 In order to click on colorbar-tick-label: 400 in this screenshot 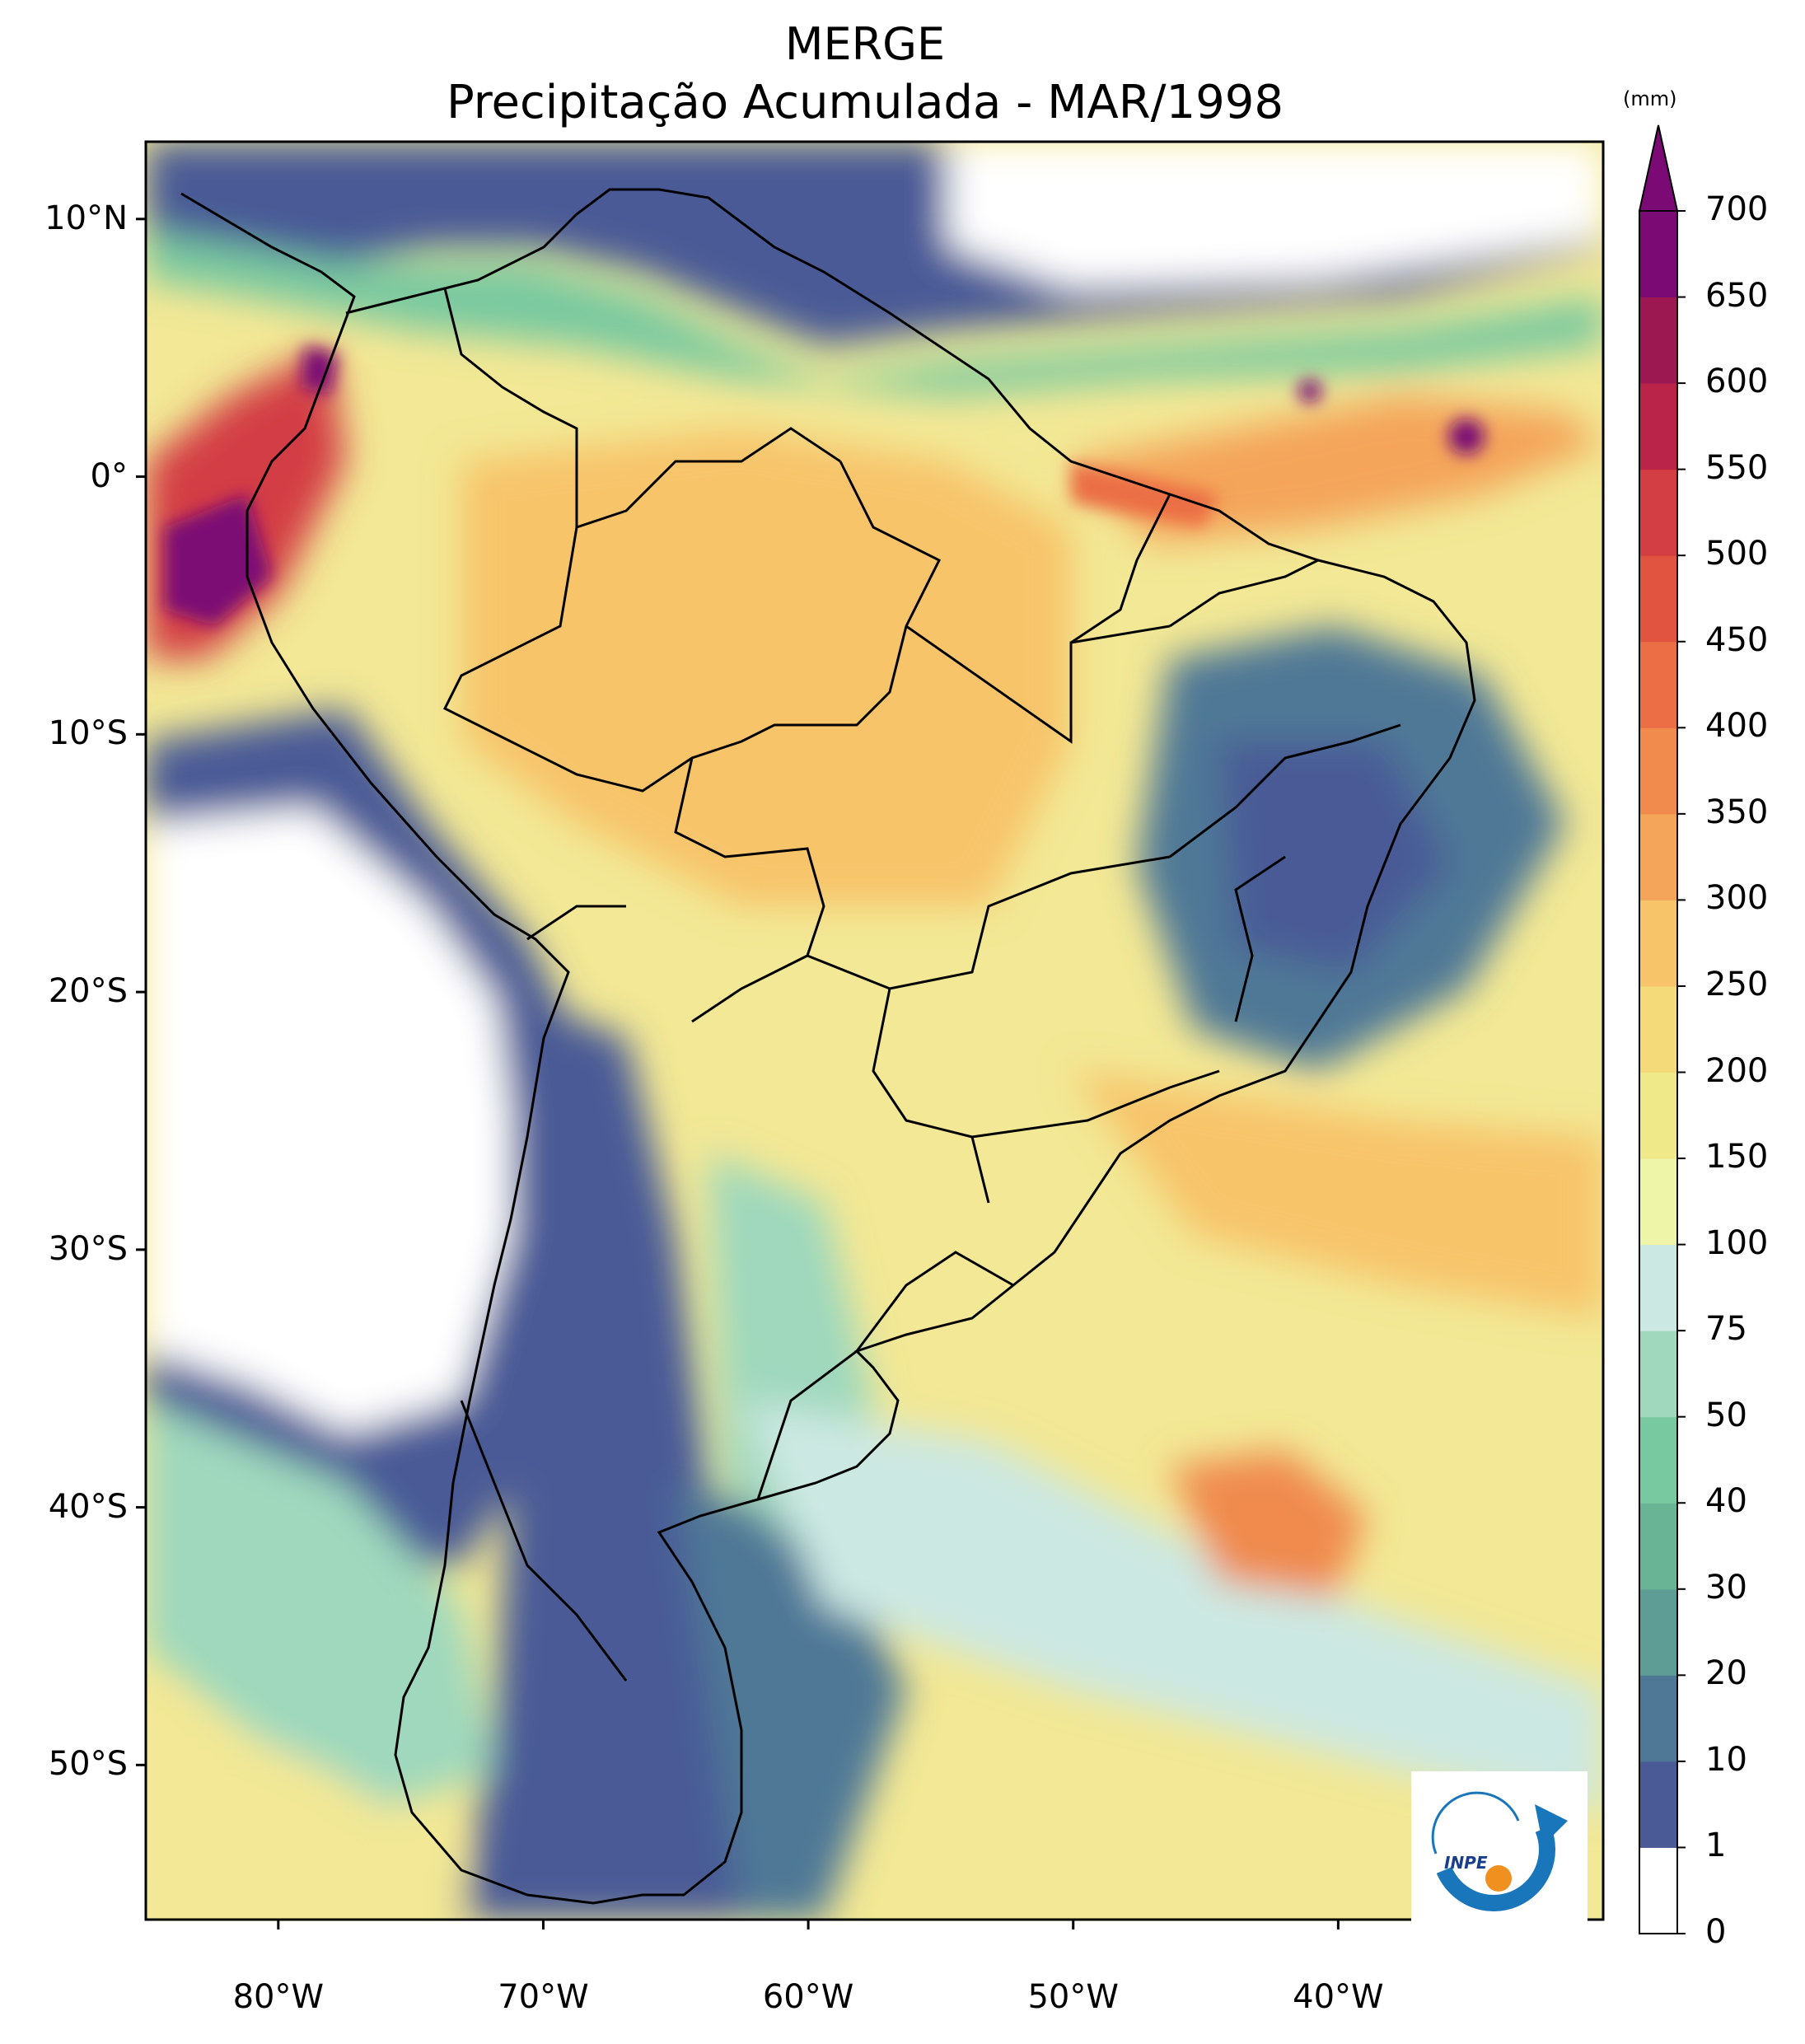, I will do `click(1737, 726)`.